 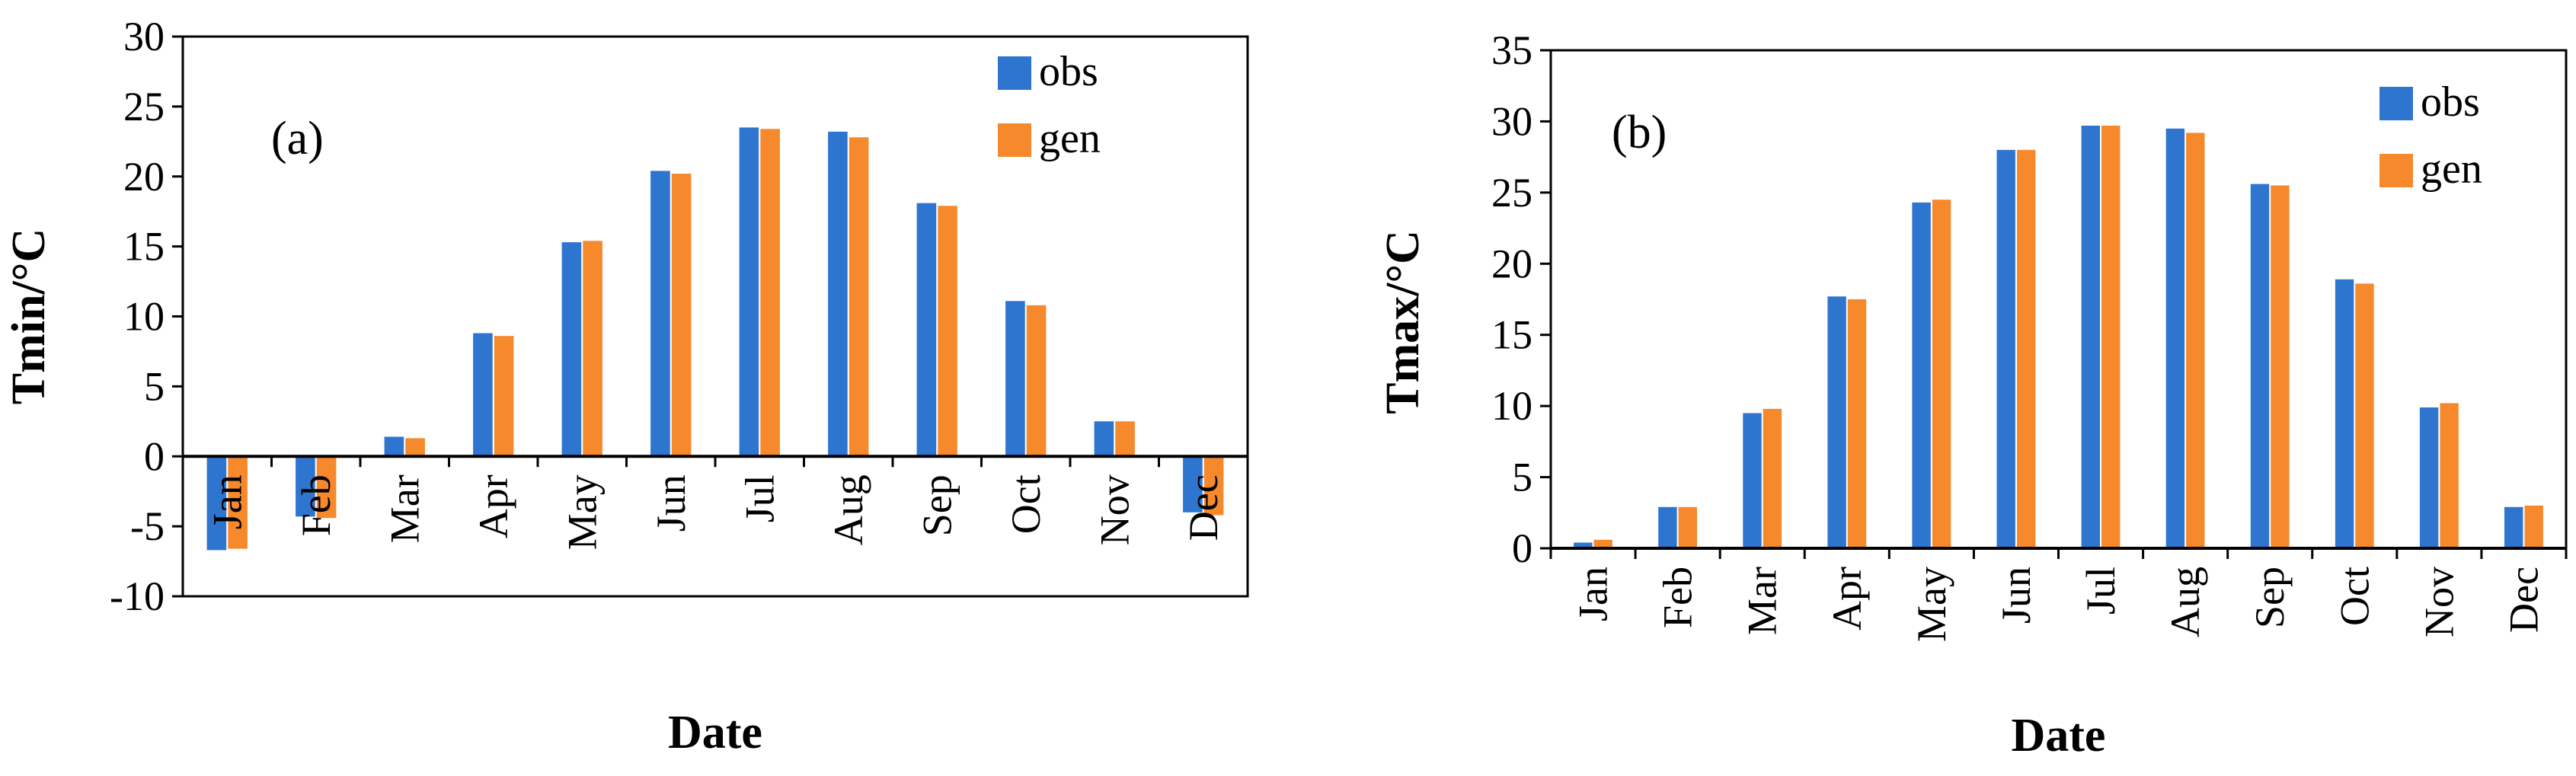 What do you see at coordinates (749, 292) in the screenshot?
I see `bar-tmin-obs-jul` at bounding box center [749, 292].